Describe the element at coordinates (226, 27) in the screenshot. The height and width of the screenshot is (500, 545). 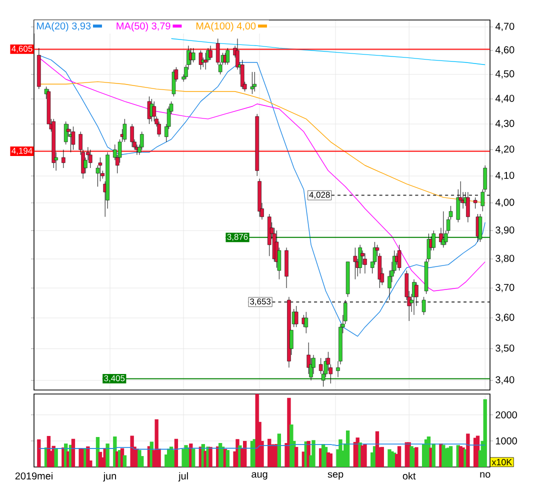
I see `legend-label: MA(100) 4,00` at that location.